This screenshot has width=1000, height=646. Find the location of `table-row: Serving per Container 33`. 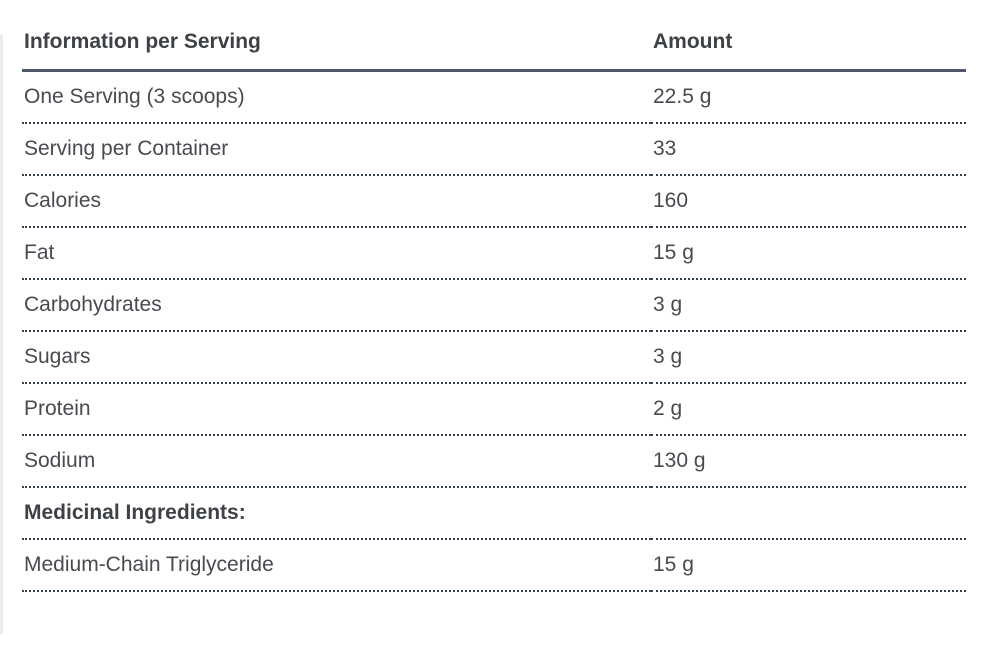

table-row: Serving per Container 33 is located at coordinates (494, 149).